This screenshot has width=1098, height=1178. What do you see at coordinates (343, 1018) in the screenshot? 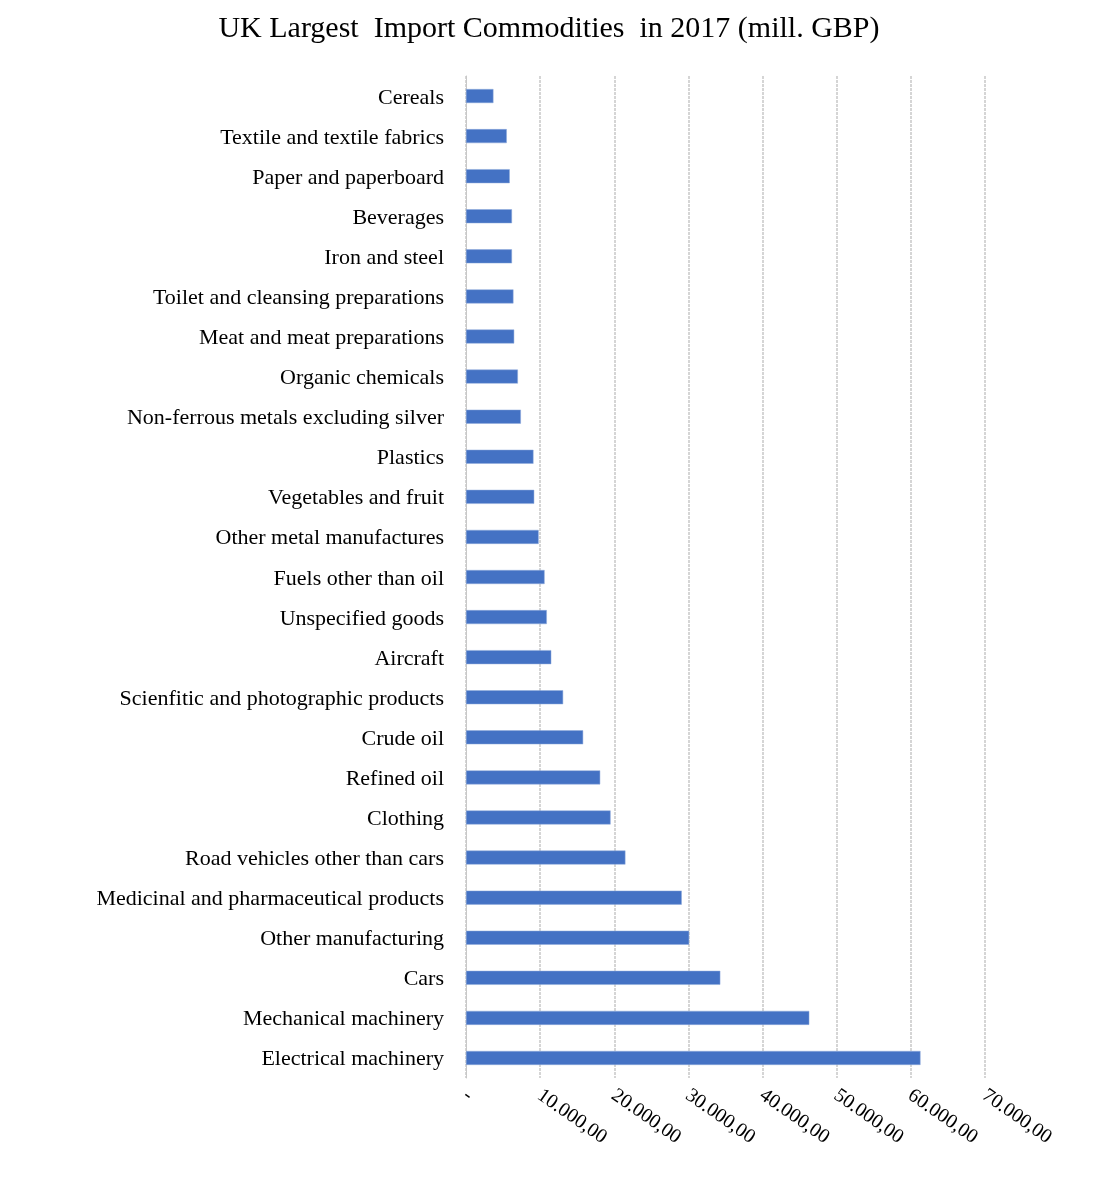
I see `y-tick-label: Mechanical machinery` at bounding box center [343, 1018].